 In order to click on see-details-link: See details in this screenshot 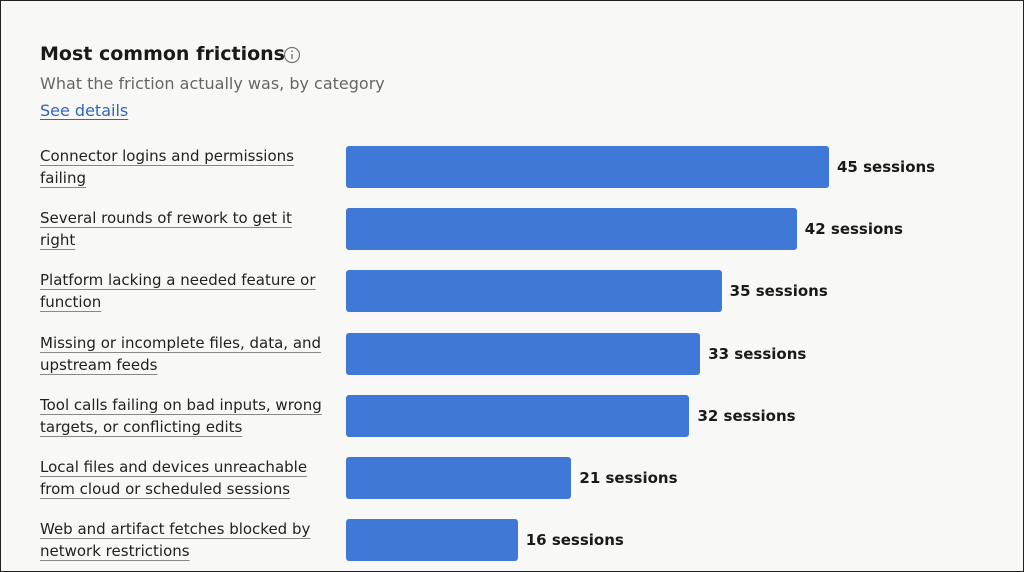, I will do `click(84, 110)`.